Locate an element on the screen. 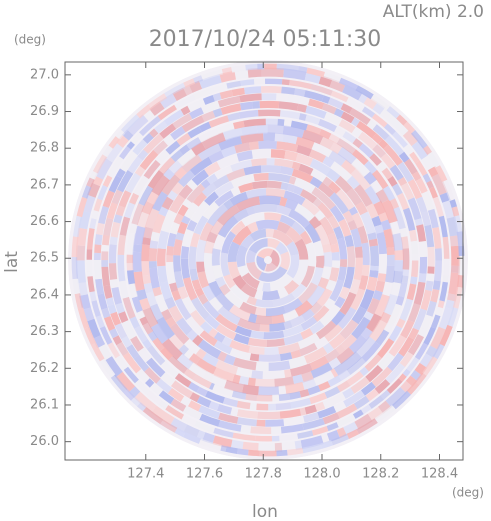  y-tick-label: 26.5 is located at coordinates (44, 258).